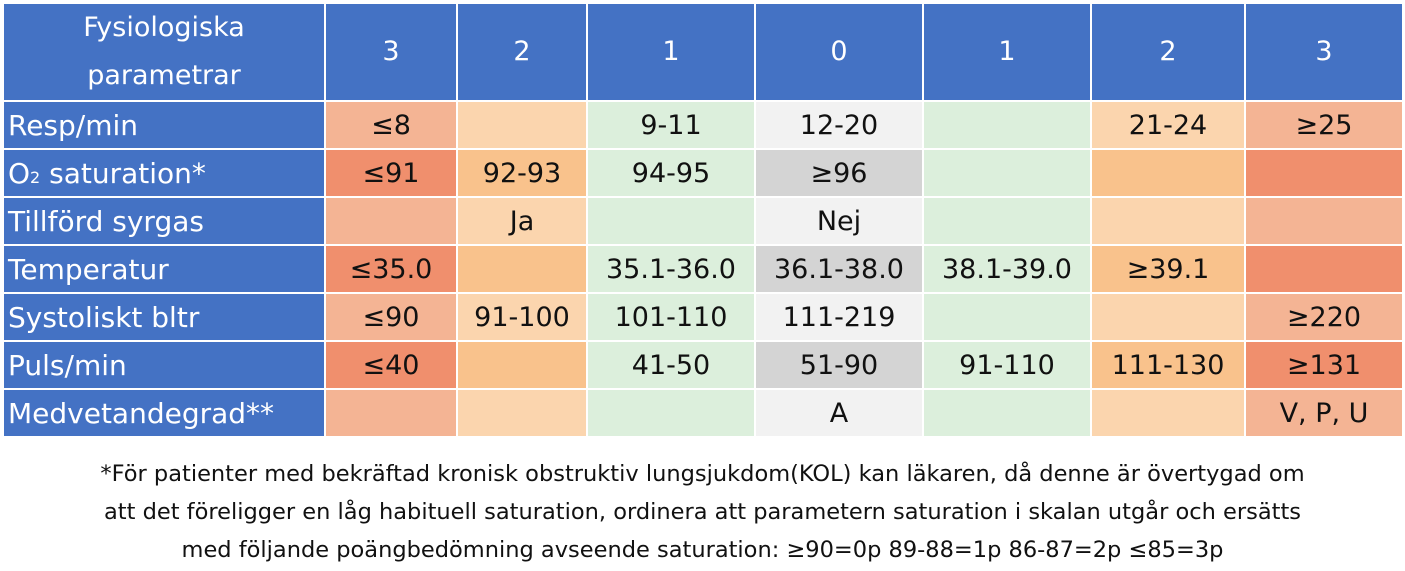 The width and height of the screenshot is (1405, 571). What do you see at coordinates (1168, 365) in the screenshot?
I see `table-cell: 111-130` at bounding box center [1168, 365].